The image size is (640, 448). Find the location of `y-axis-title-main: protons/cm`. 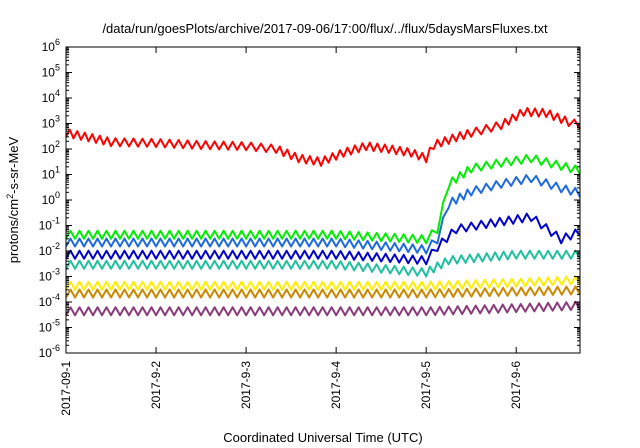

y-axis-title-main: protons/cm is located at coordinates (13, 231).